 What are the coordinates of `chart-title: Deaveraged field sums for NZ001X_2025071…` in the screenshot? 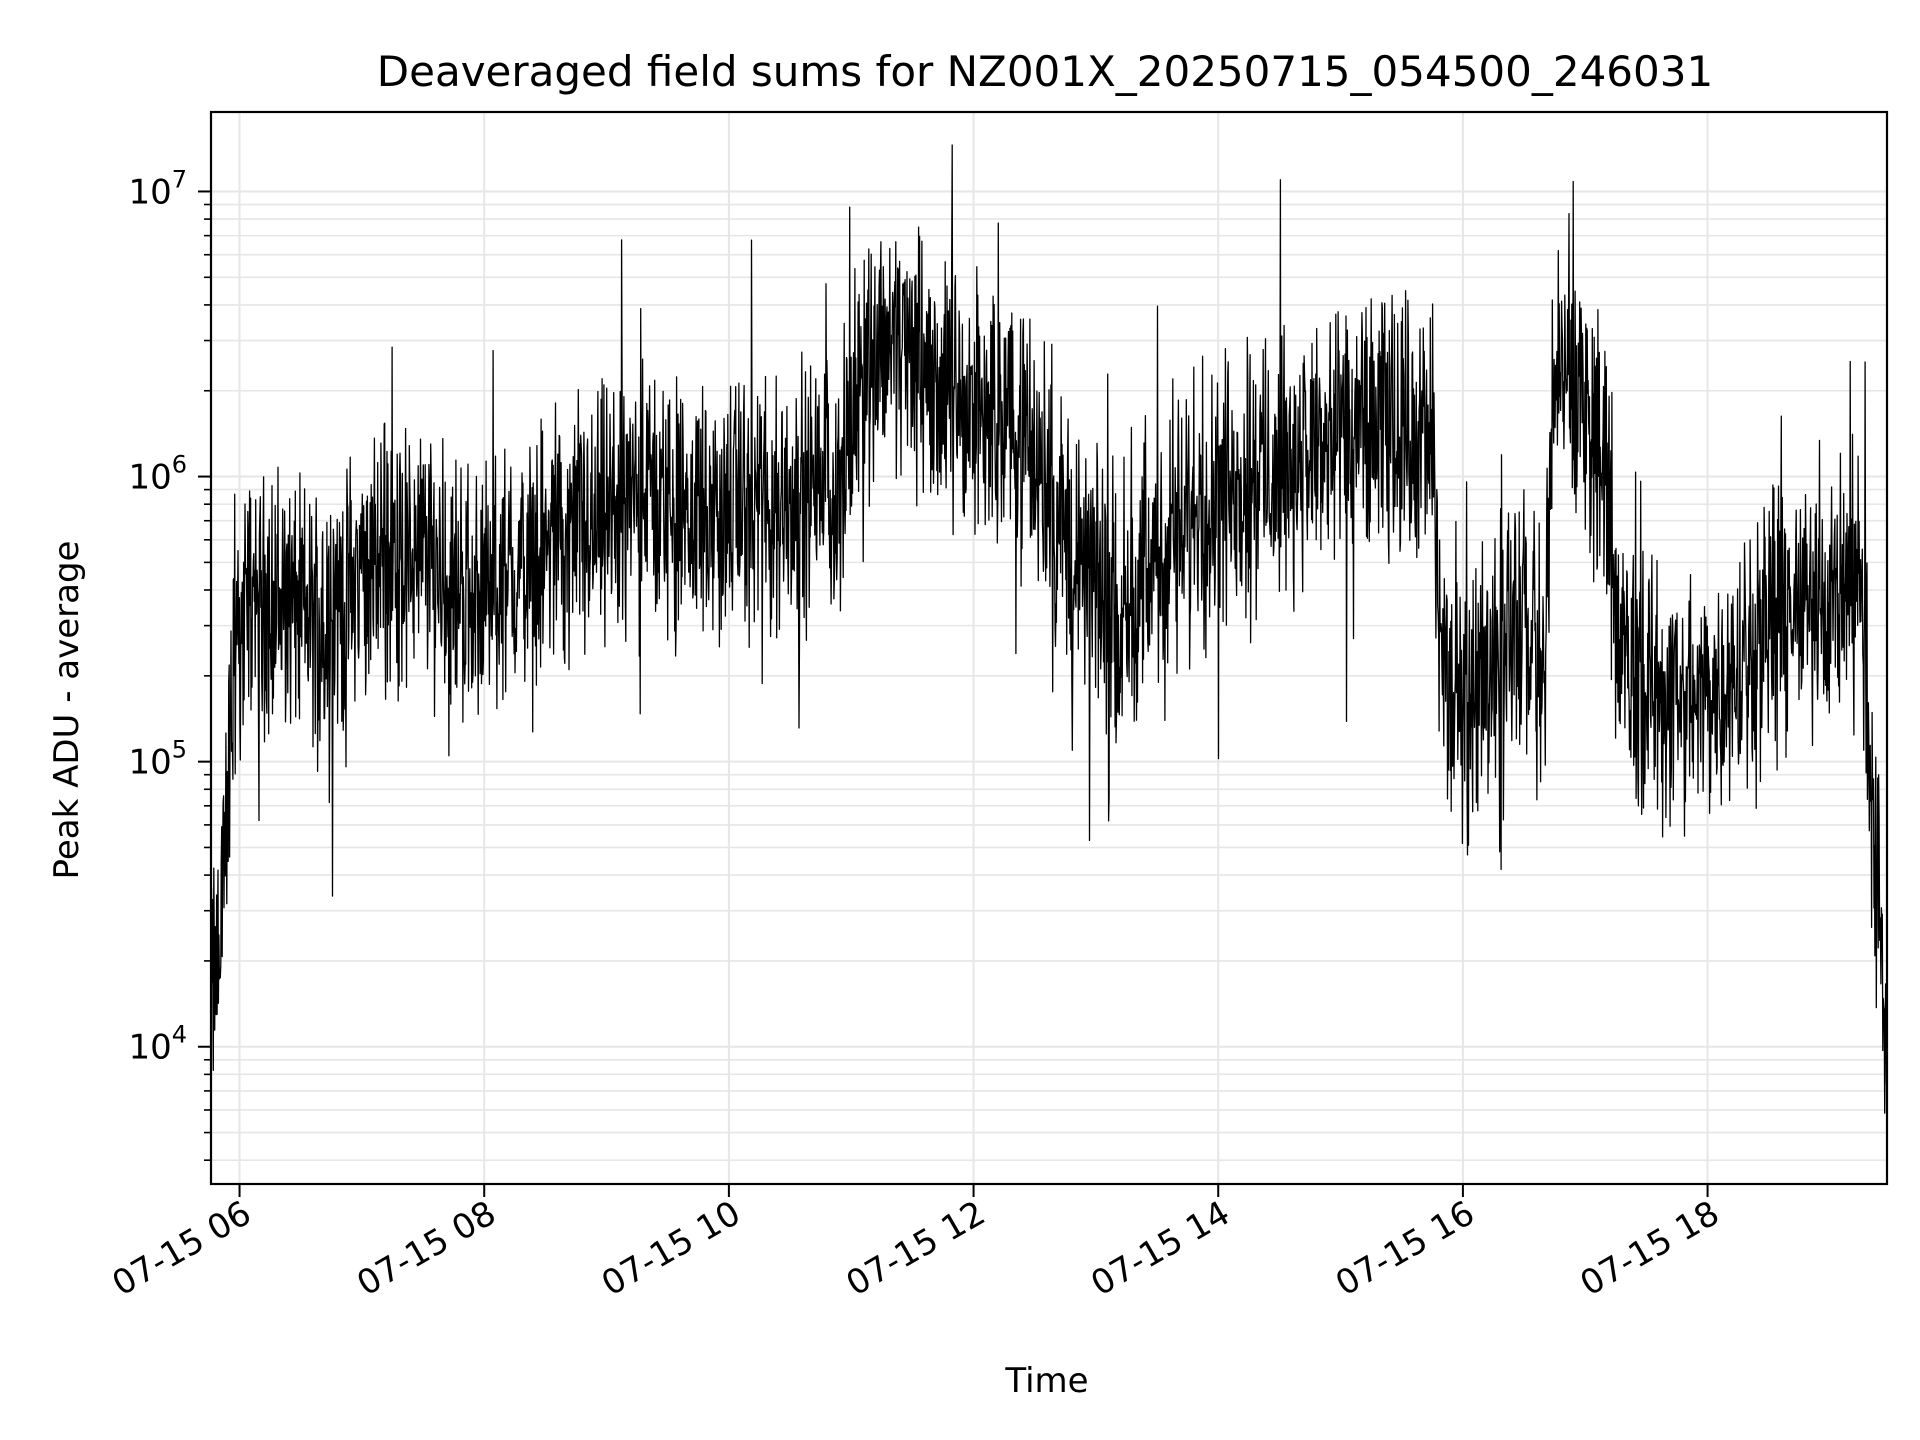 It's located at (1045, 71).